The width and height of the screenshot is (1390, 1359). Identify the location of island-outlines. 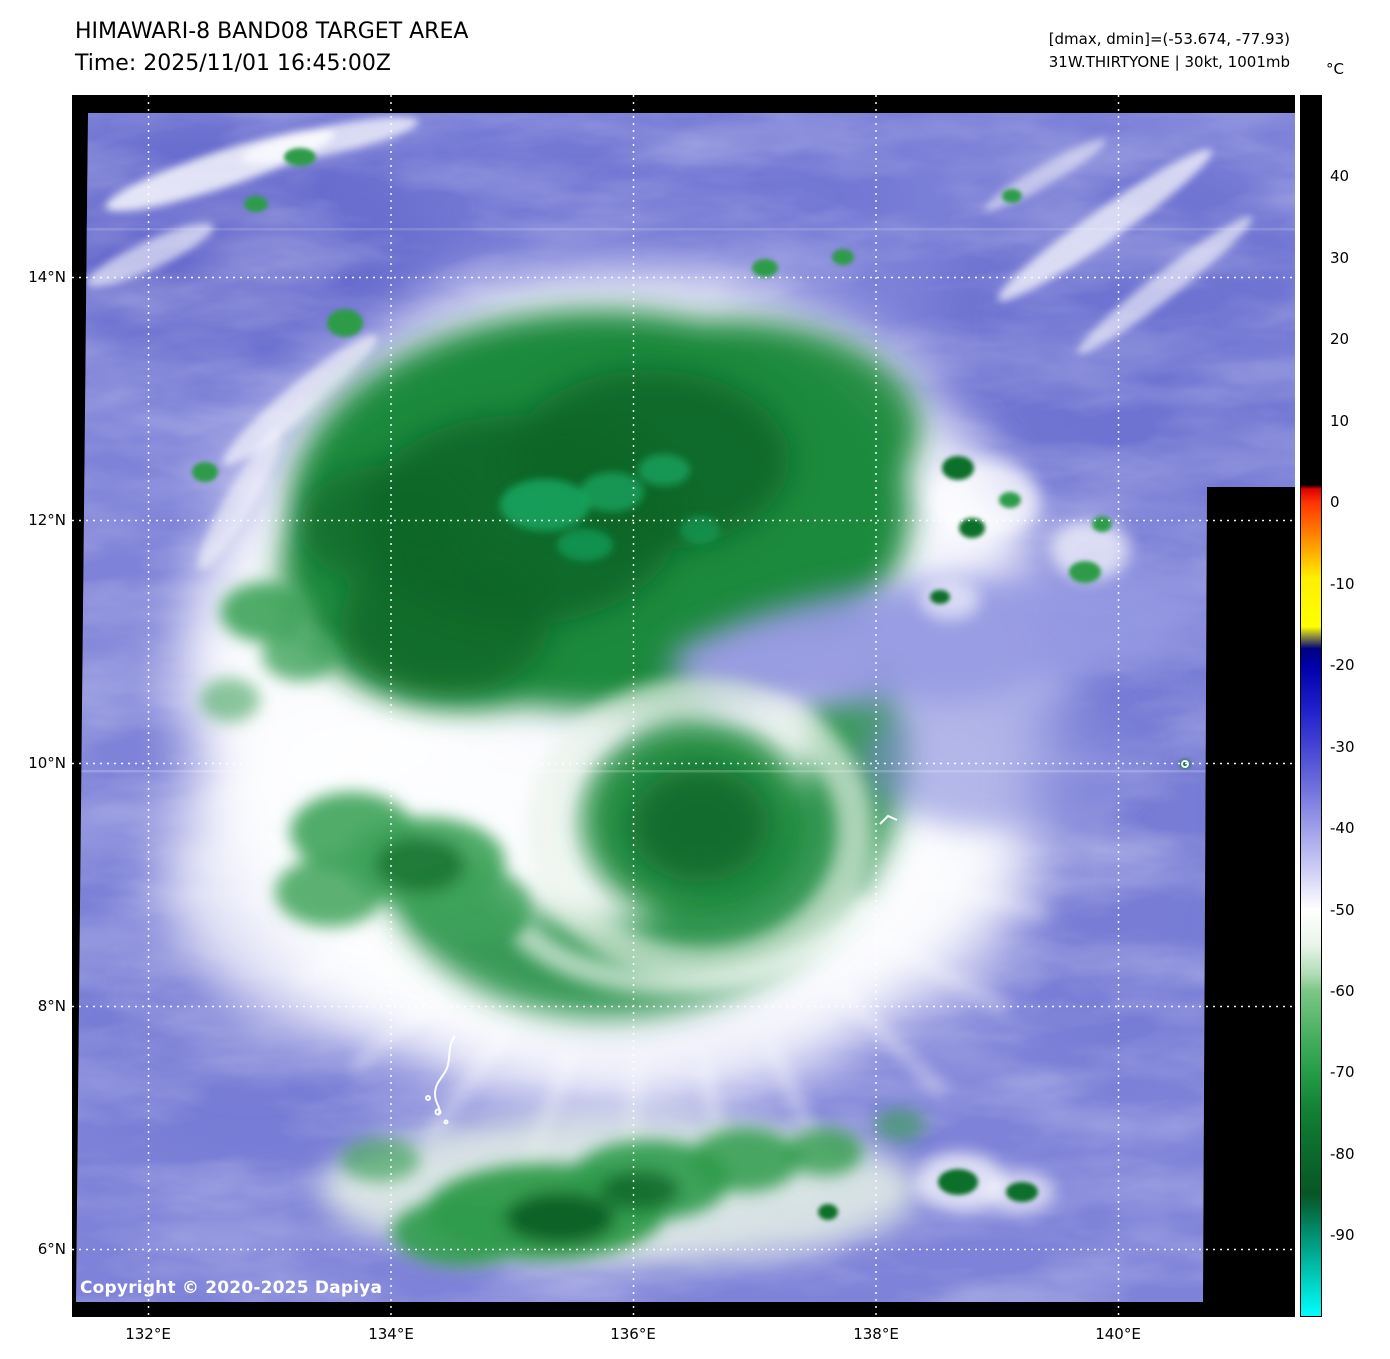
(807, 942).